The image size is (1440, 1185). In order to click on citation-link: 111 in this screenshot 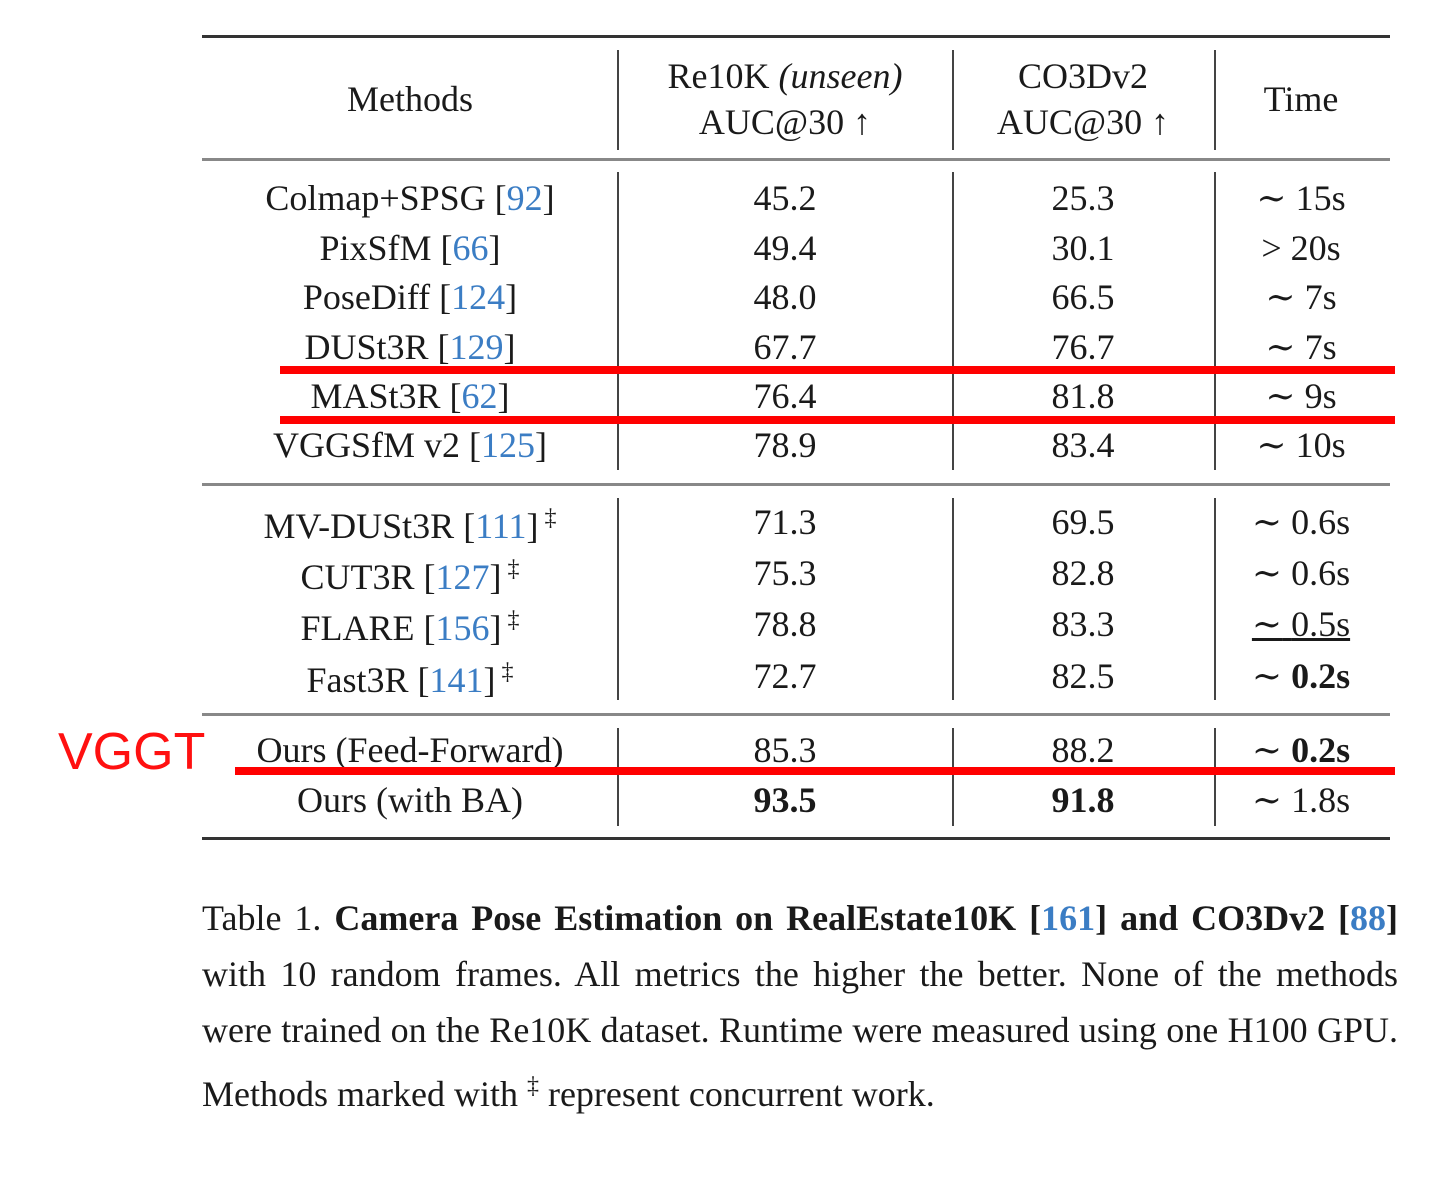, I will do `click(501, 526)`.